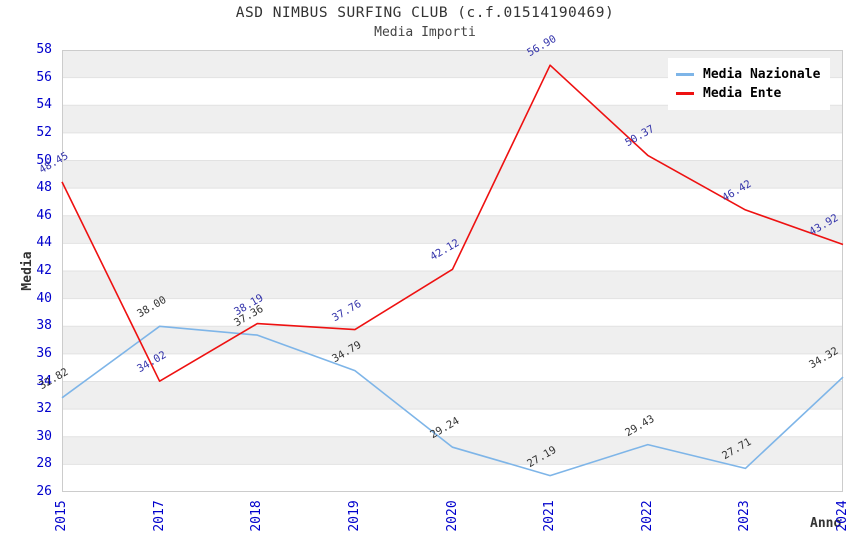  What do you see at coordinates (61, 516) in the screenshot?
I see `x-tick-label: 2015` at bounding box center [61, 516].